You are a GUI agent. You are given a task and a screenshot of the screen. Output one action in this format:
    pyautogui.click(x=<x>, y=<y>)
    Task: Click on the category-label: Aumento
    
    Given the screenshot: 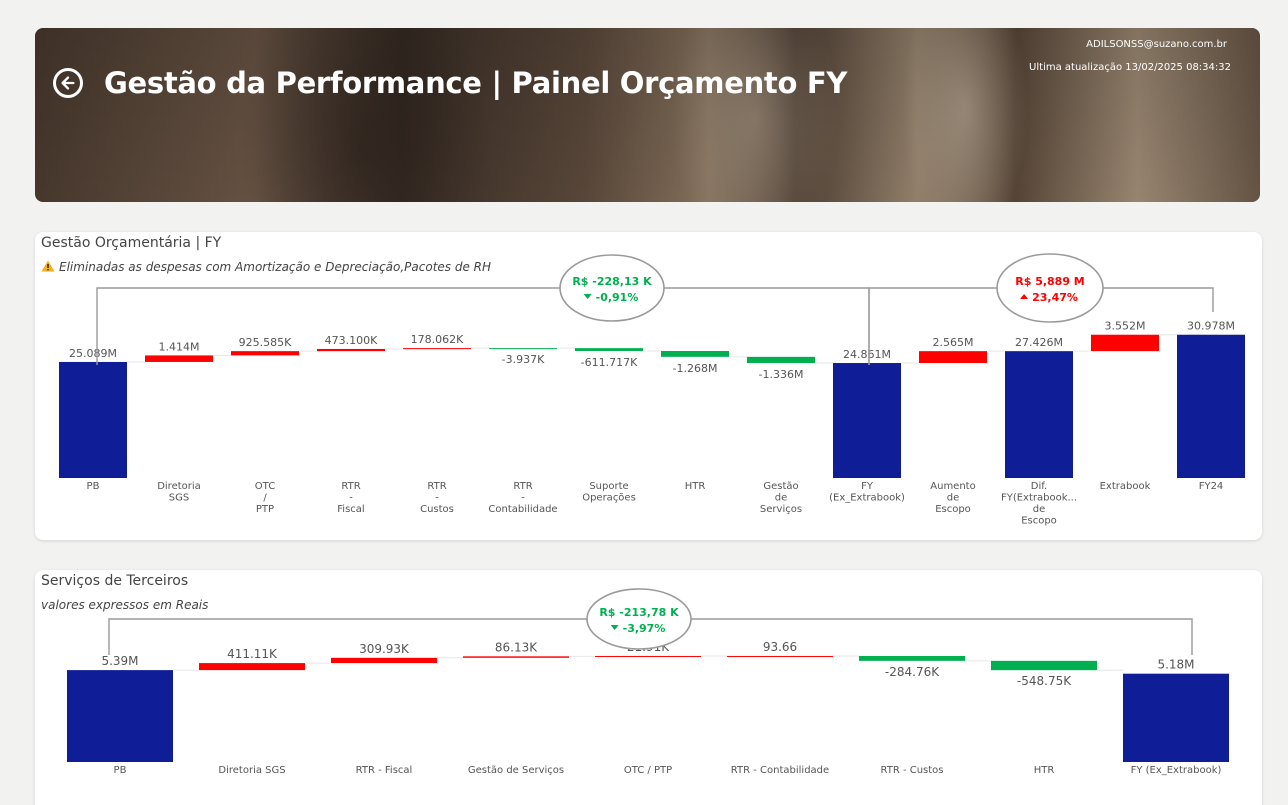 What is the action you would take?
    pyautogui.click(x=952, y=486)
    